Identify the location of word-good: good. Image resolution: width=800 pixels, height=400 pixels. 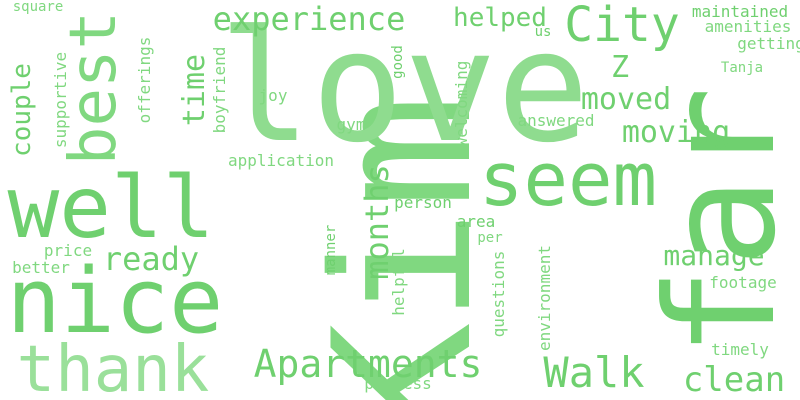
(398, 62).